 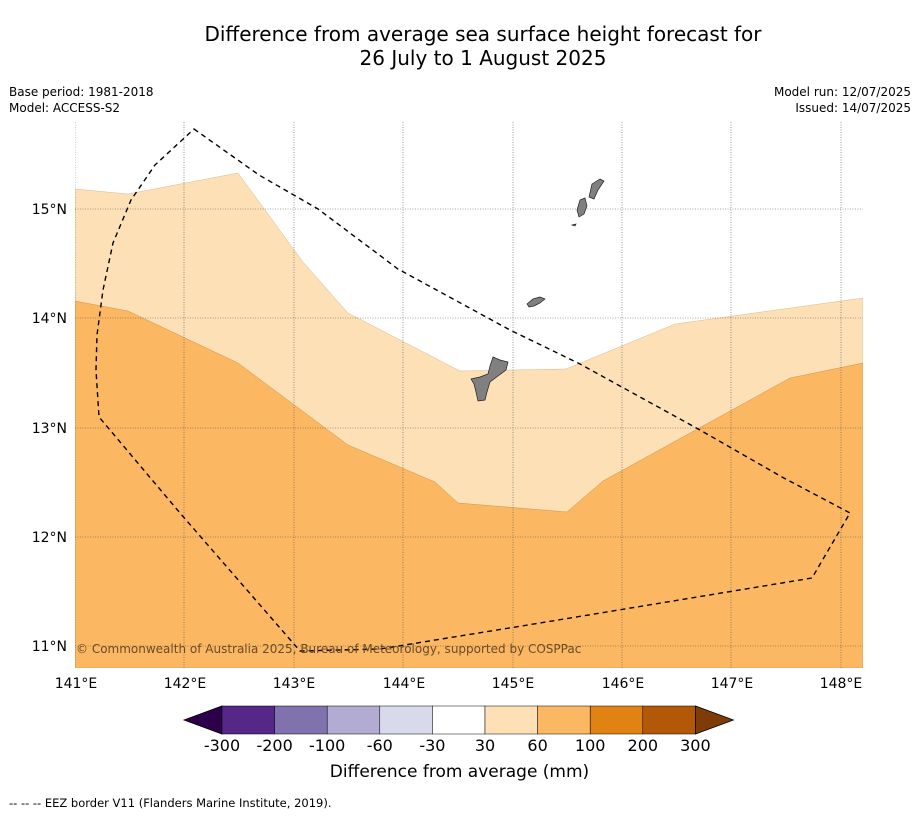 What do you see at coordinates (623, 684) in the screenshot?
I see `lon-label-146e: 146°E` at bounding box center [623, 684].